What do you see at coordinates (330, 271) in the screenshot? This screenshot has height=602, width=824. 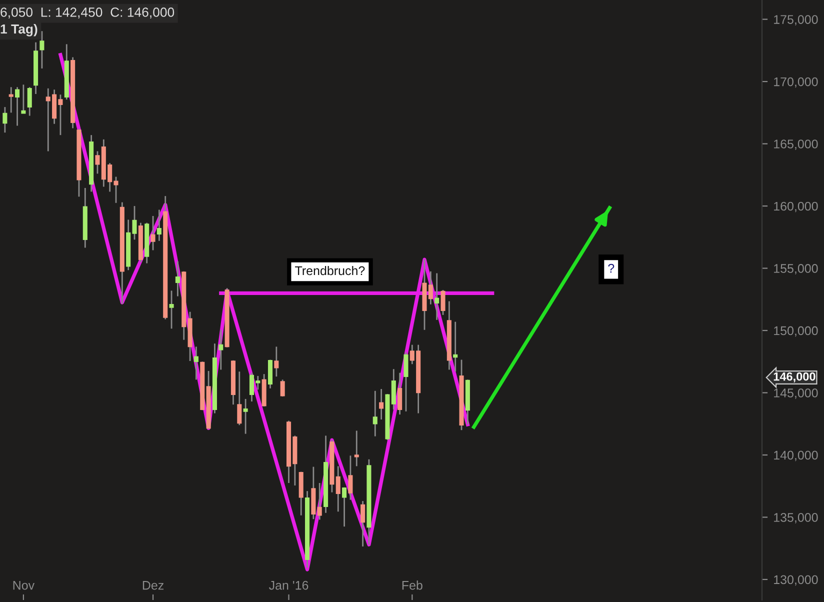 I see `annotation: Trendbruch?` at bounding box center [330, 271].